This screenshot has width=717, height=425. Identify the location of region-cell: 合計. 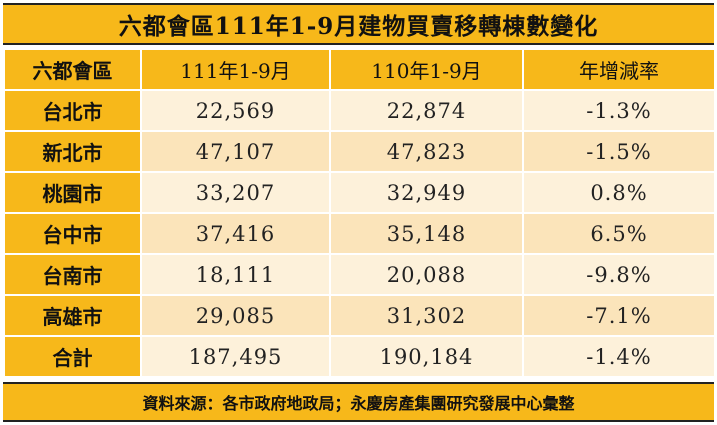
(72, 356).